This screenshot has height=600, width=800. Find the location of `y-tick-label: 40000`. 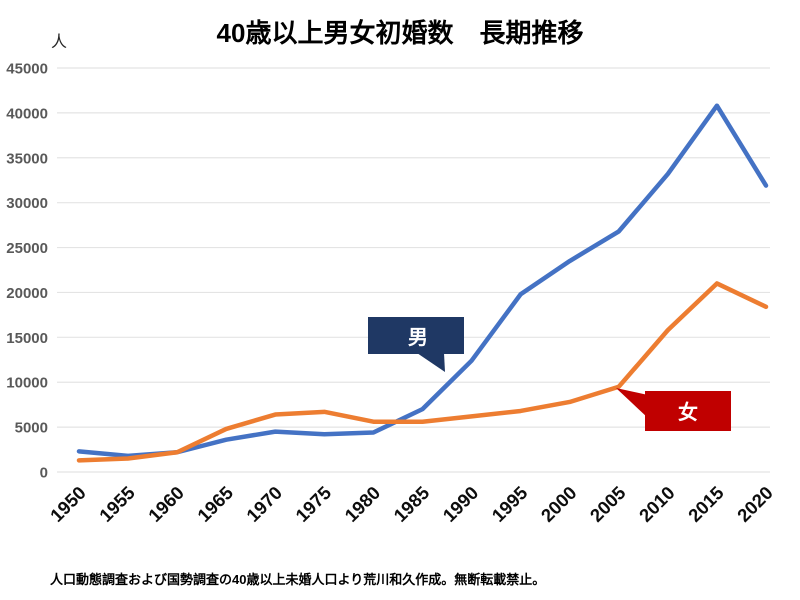

y-tick-label: 40000 is located at coordinates (27, 113).